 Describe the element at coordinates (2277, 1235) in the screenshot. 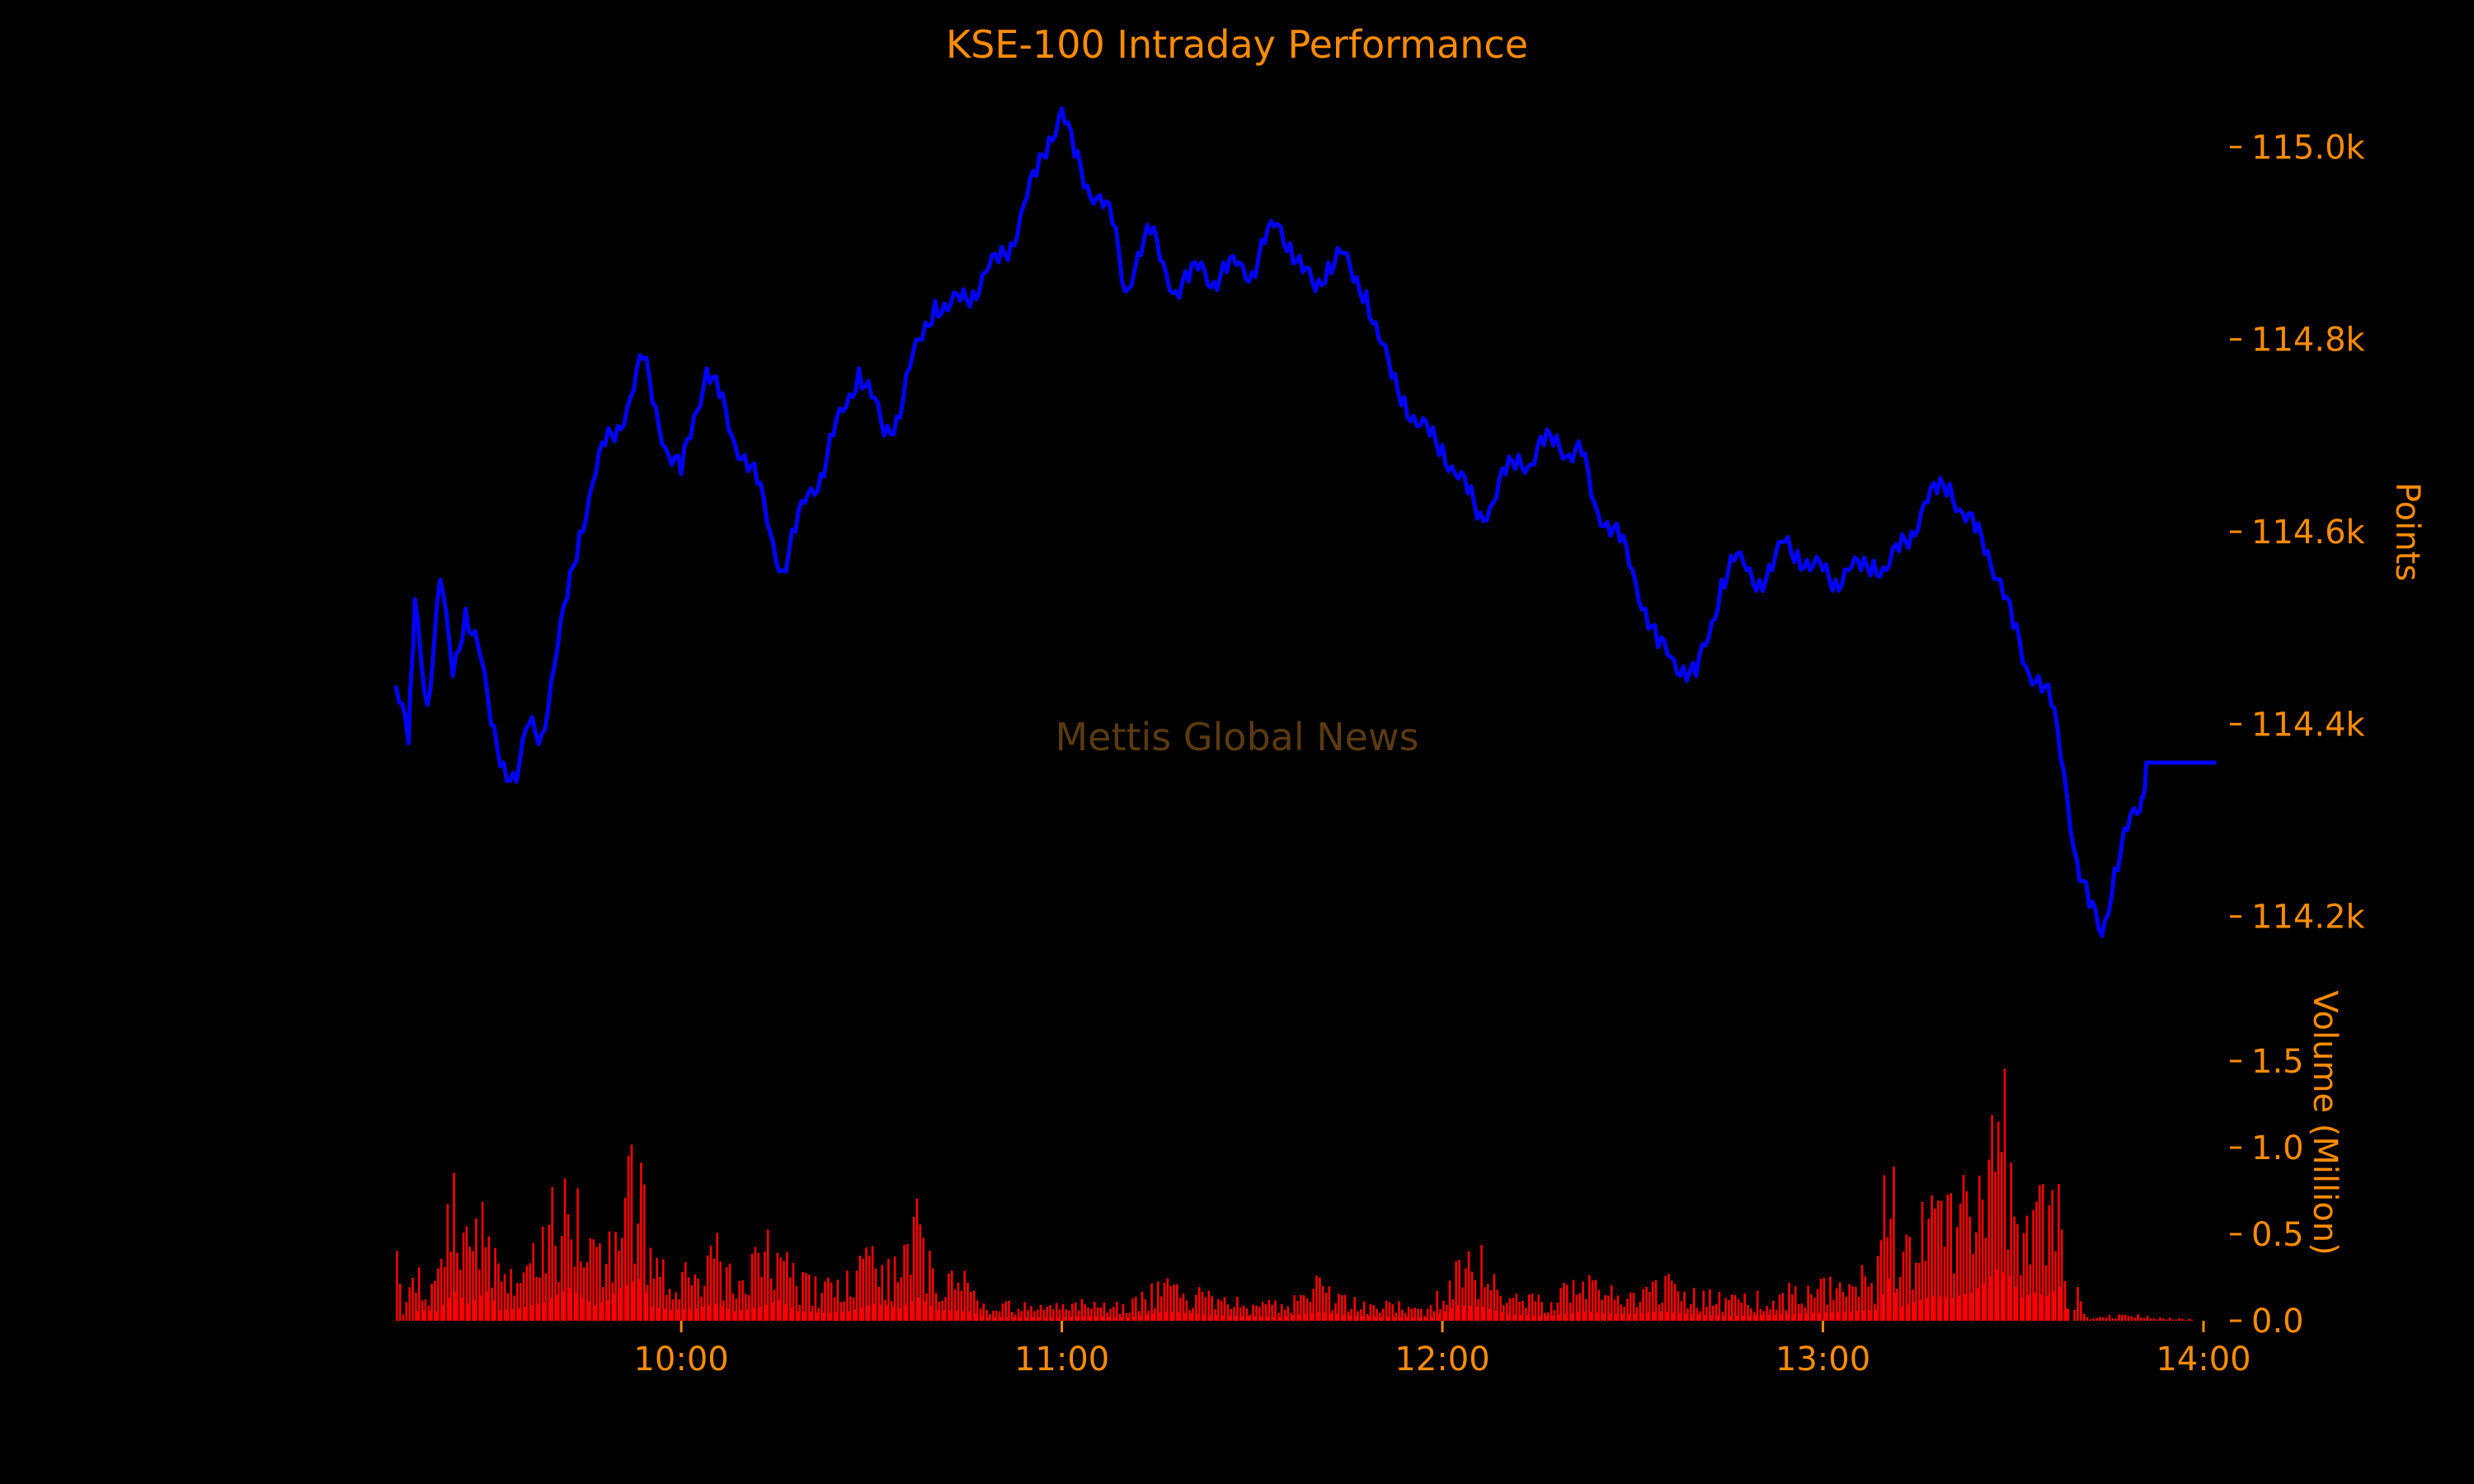

I see `volume-y-tick-label: 0.5` at that location.